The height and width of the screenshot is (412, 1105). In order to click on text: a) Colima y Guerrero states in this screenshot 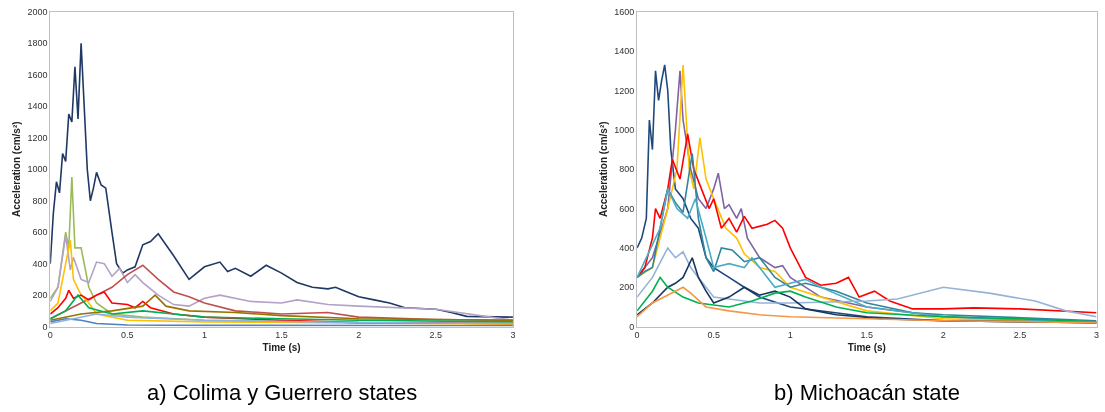, I will do `click(282, 392)`.